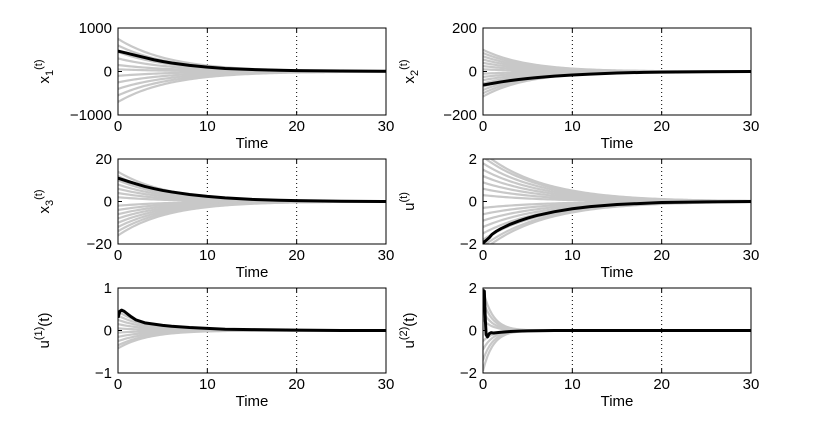 The height and width of the screenshot is (436, 830). What do you see at coordinates (464, 28) in the screenshot?
I see `y-tick-label: 200` at bounding box center [464, 28].